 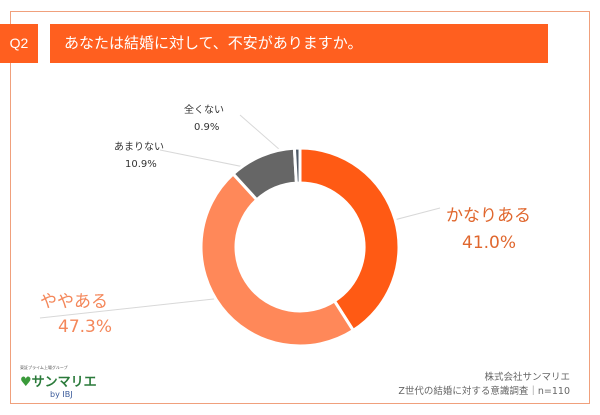 What do you see at coordinates (204, 110) in the screenshot?
I see `label-category-3: 全くない` at bounding box center [204, 110].